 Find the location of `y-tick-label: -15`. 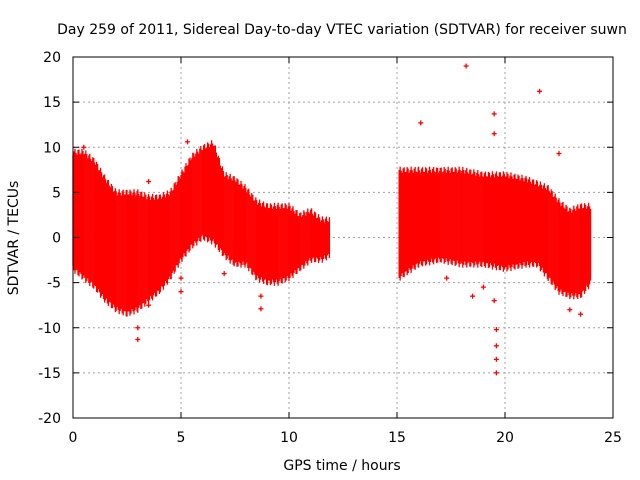

y-tick-label: -15 is located at coordinates (49, 374).